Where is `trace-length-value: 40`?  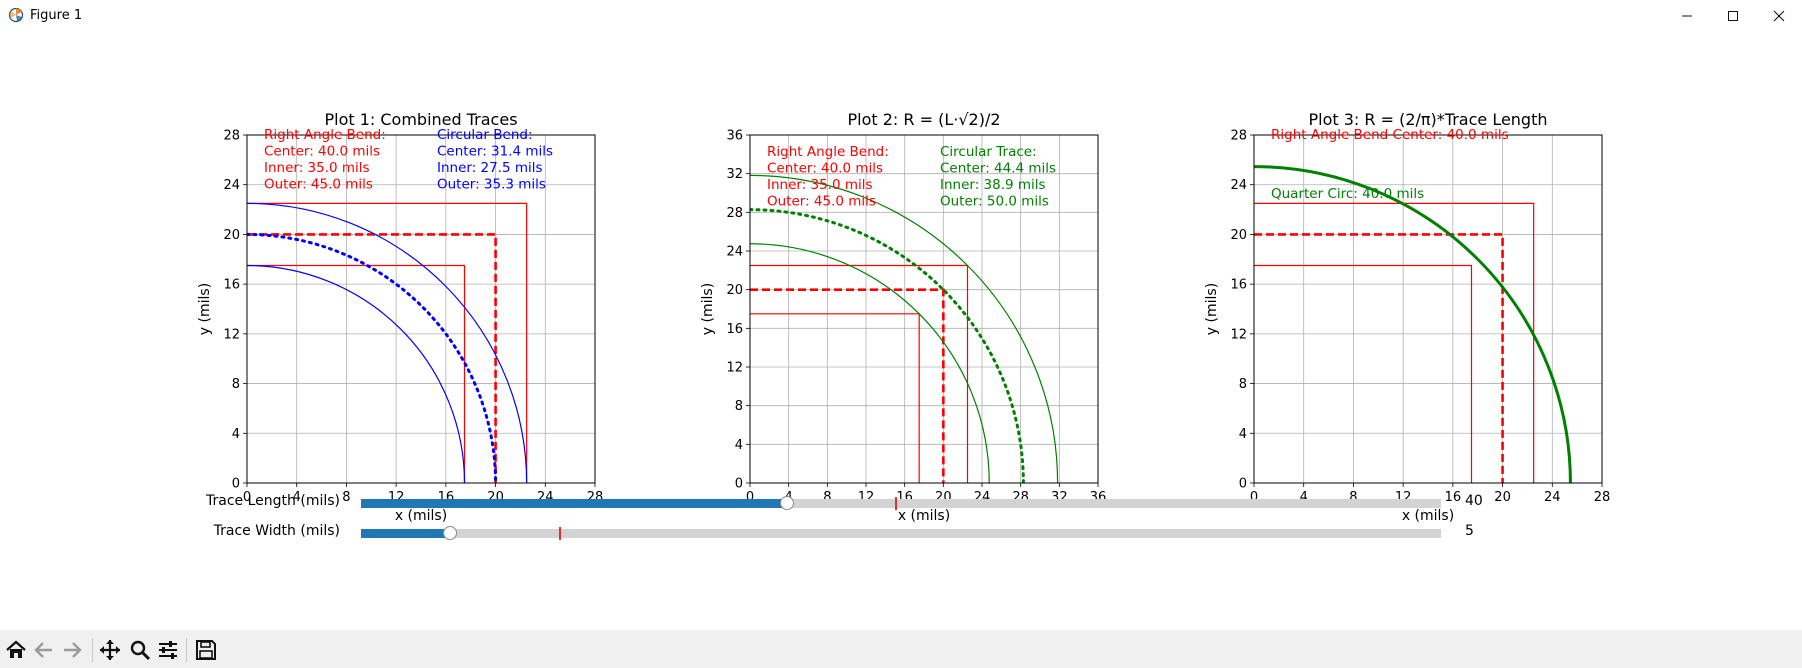
trace-length-value: 40 is located at coordinates (1474, 501).